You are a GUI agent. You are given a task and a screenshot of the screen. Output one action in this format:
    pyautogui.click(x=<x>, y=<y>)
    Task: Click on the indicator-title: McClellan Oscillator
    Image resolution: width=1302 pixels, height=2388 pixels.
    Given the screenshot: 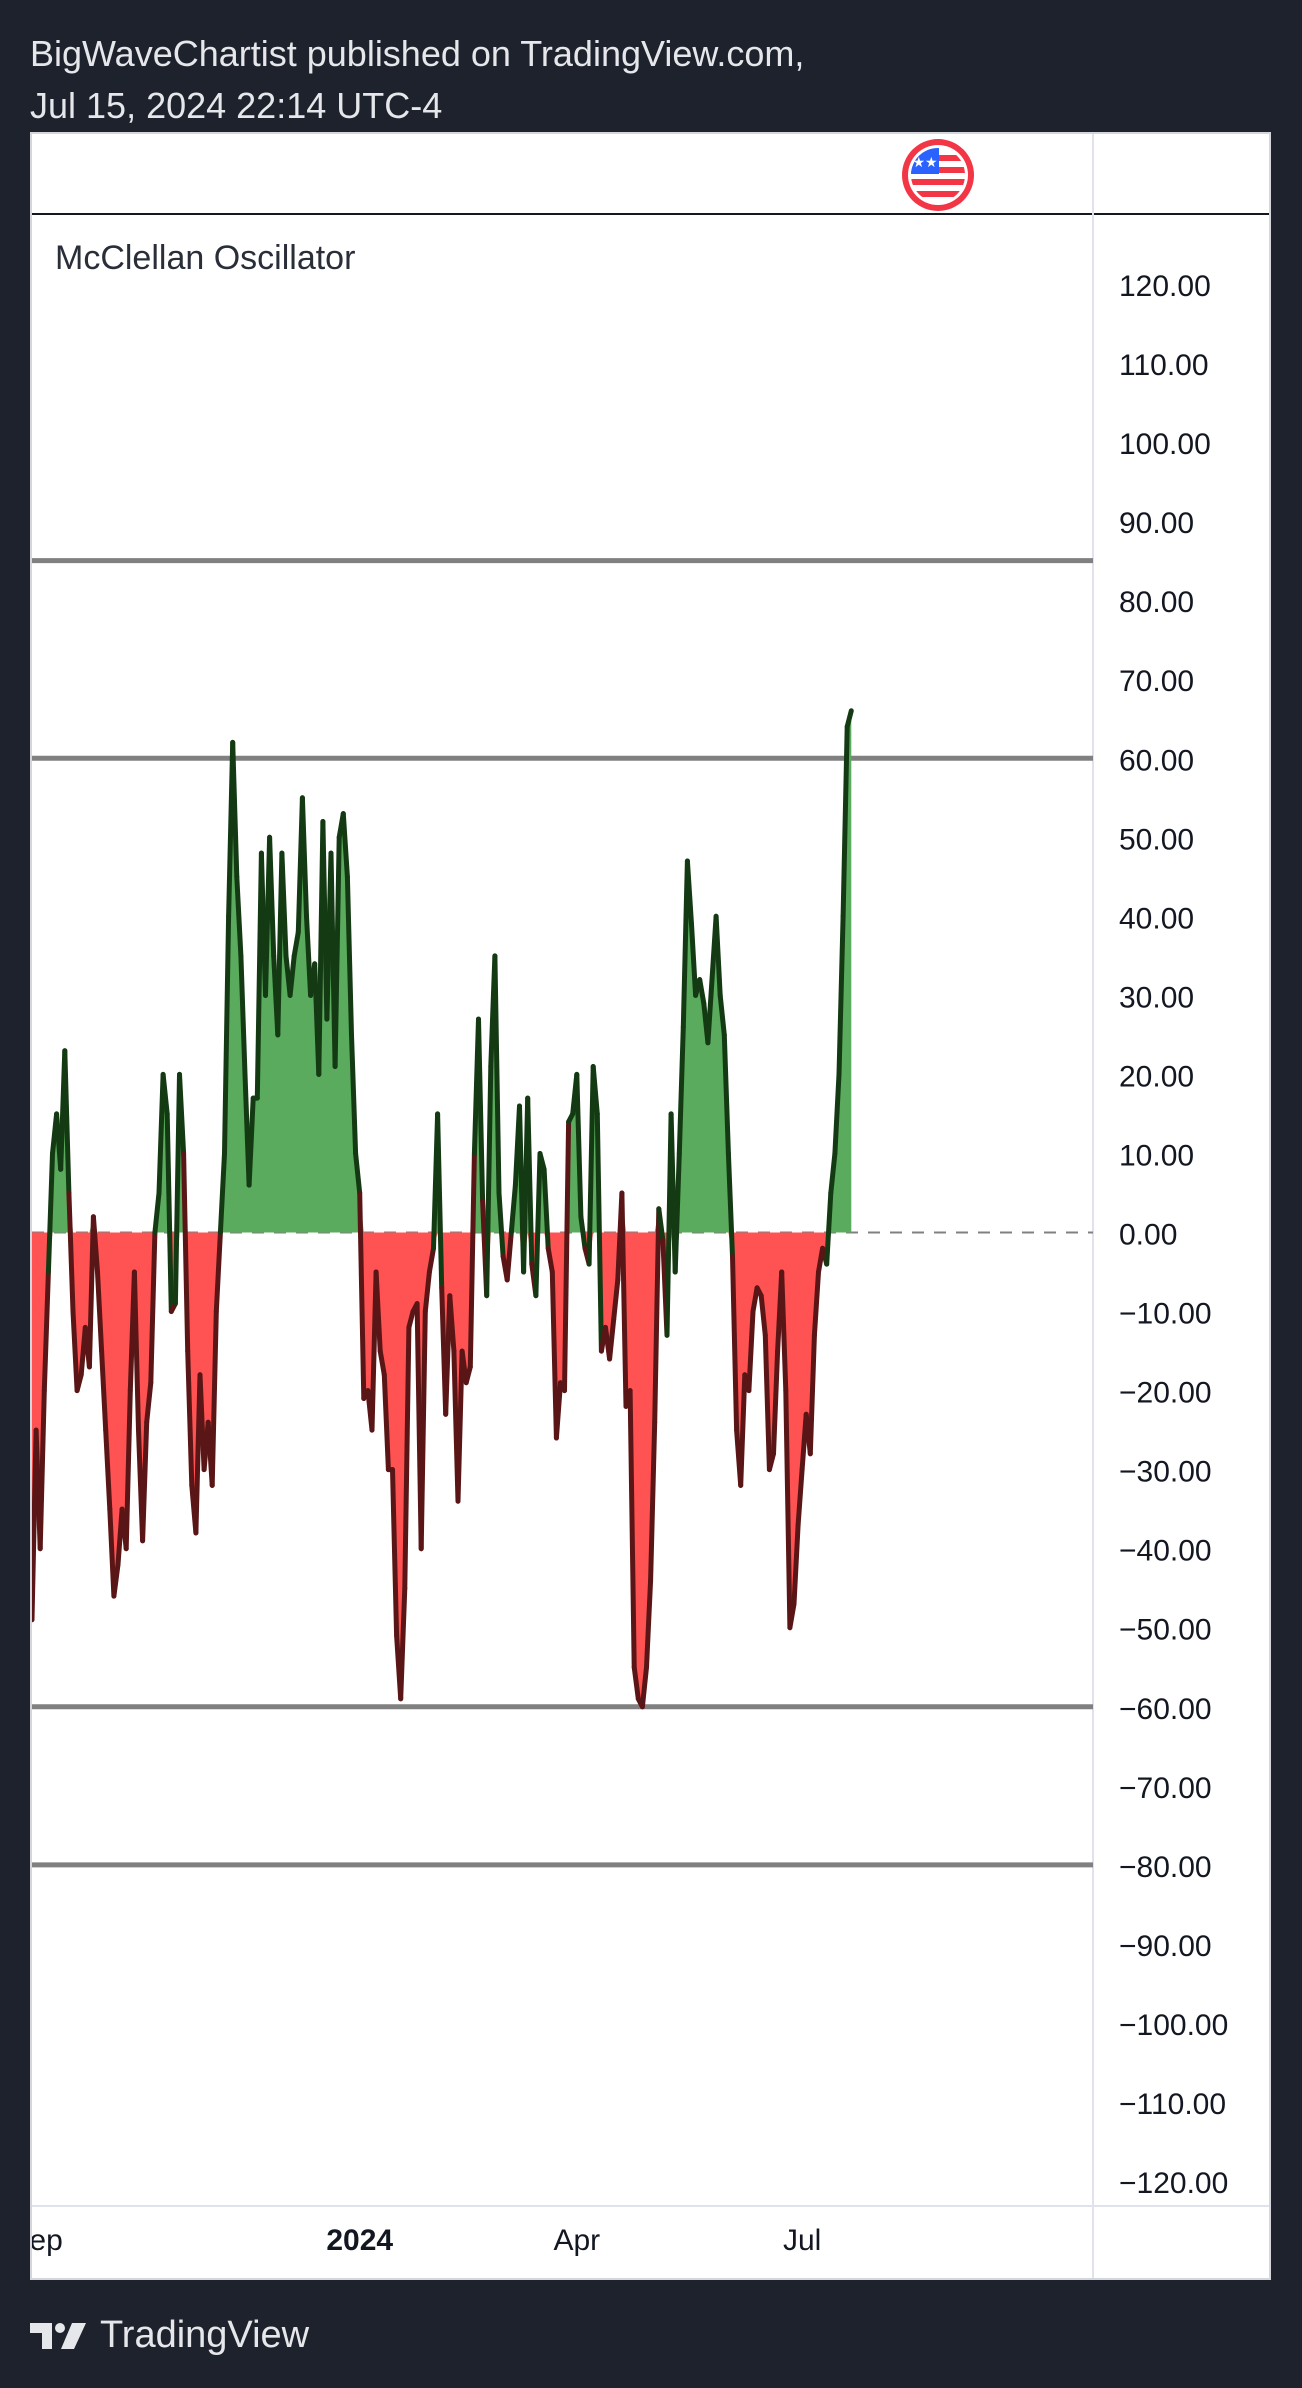 What is the action you would take?
    pyautogui.click(x=205, y=258)
    